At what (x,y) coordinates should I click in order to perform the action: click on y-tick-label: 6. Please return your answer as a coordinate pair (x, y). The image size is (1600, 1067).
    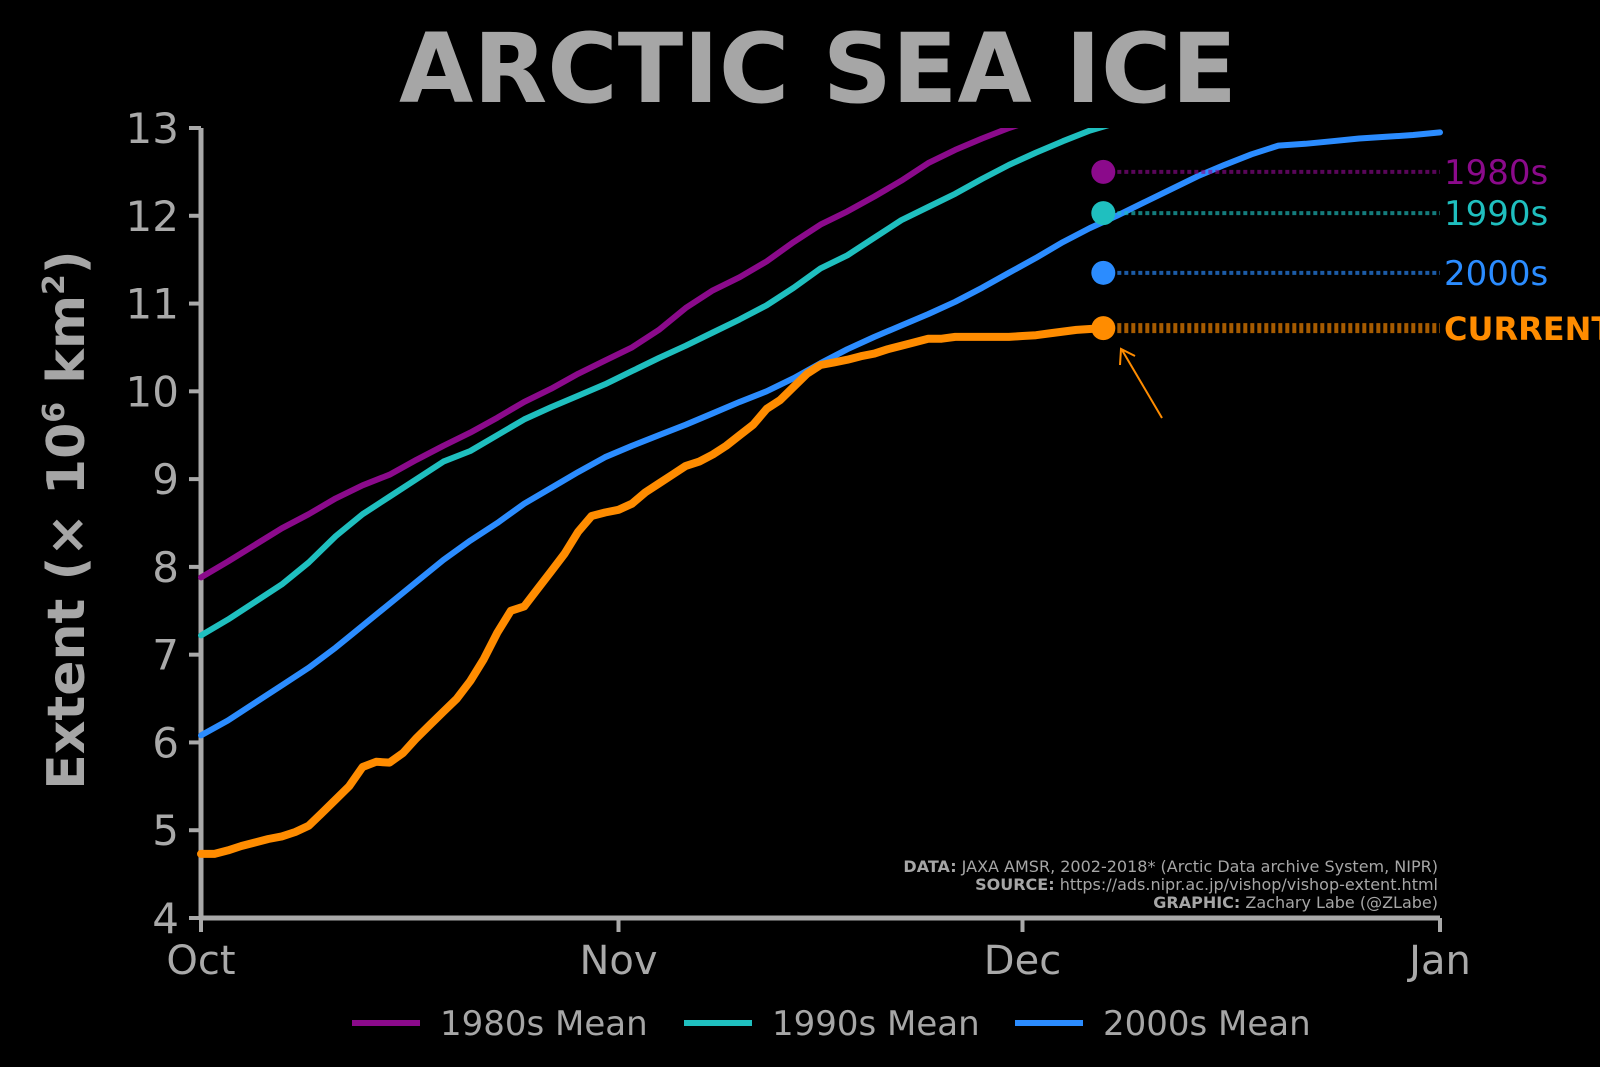
    Looking at the image, I should click on (165, 742).